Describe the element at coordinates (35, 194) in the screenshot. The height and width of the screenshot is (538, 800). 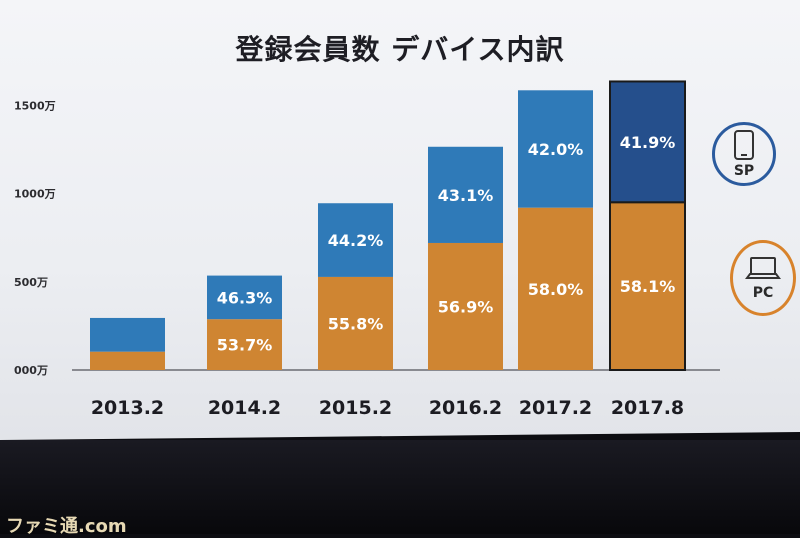
I see `y-tick-label: 1000万` at that location.